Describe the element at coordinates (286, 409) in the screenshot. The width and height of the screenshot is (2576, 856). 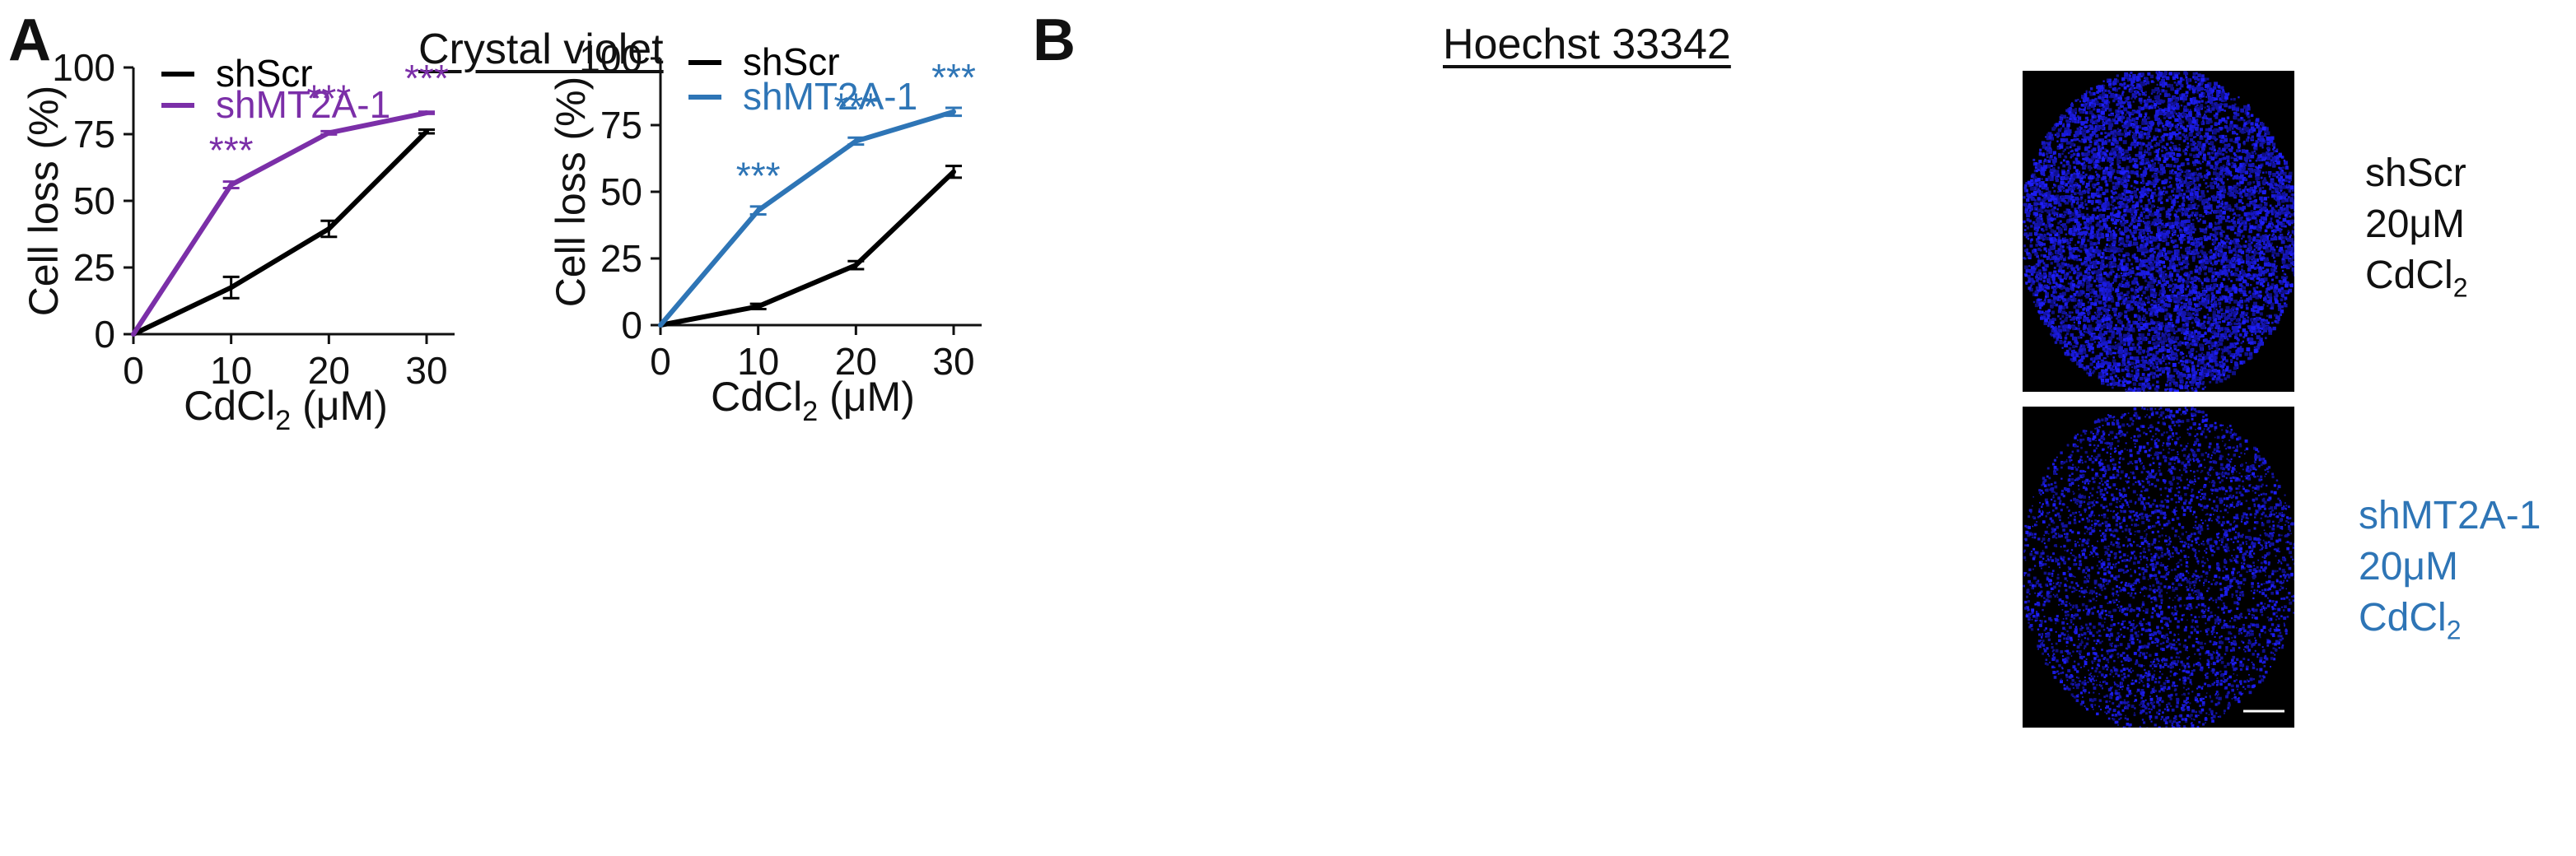
I see `chart-a-xlabel: CdCl2 (μM)` at that location.